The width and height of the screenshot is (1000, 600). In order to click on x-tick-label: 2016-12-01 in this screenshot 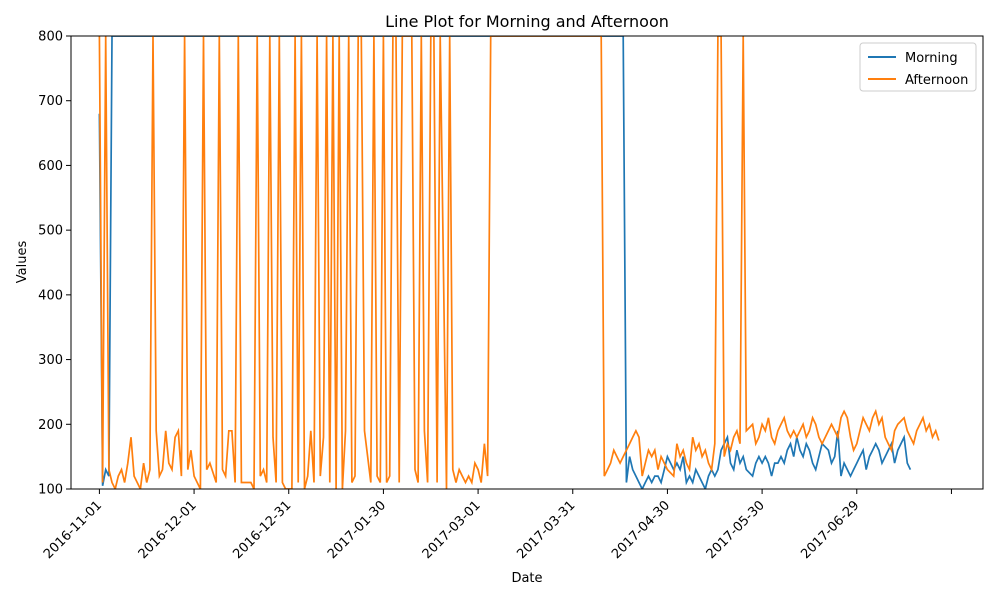, I will do `click(168, 530)`.